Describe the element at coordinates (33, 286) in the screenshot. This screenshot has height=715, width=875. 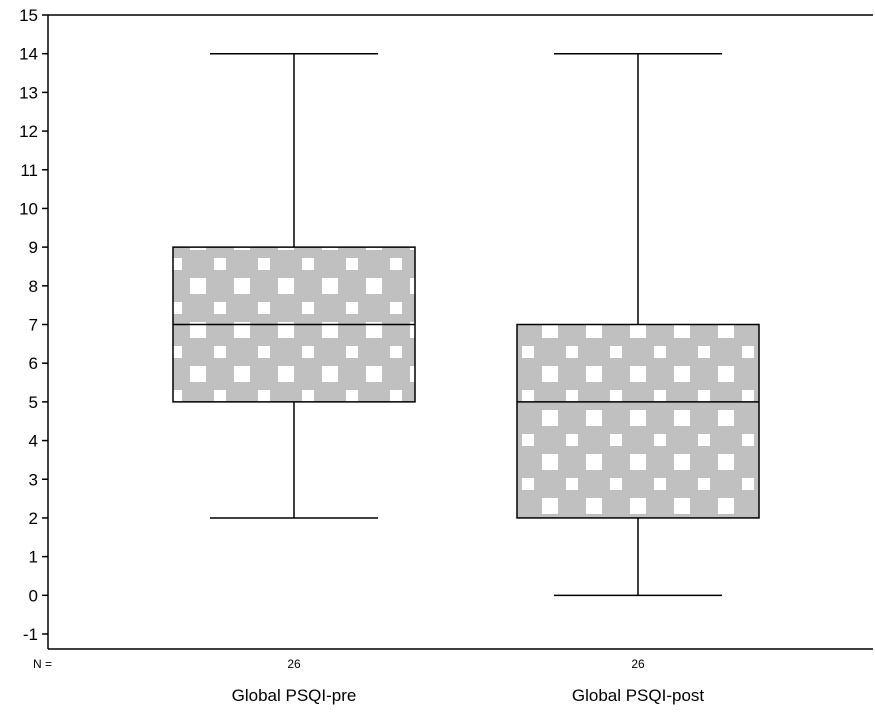
I see `y-tick-label: 8` at that location.